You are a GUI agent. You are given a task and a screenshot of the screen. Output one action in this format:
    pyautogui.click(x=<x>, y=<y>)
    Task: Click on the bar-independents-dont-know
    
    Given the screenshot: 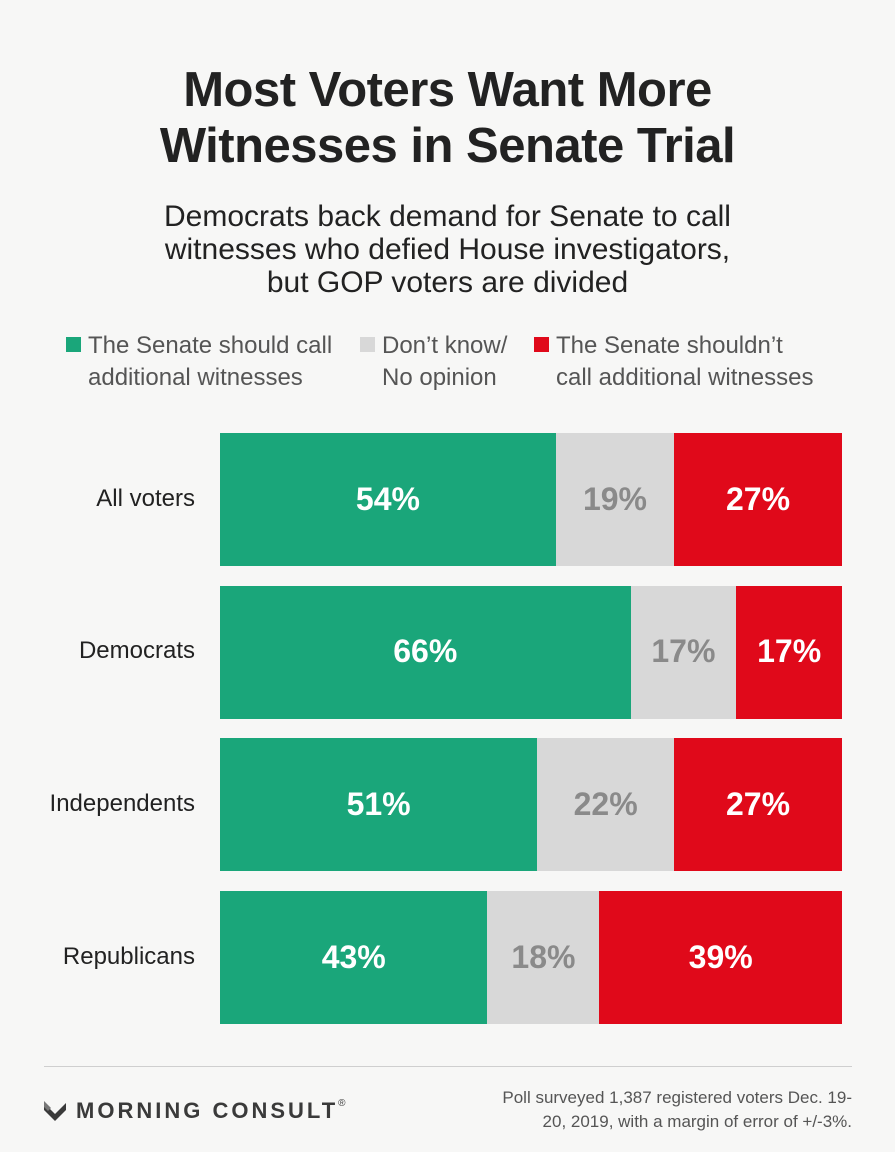 What is the action you would take?
    pyautogui.click(x=606, y=805)
    